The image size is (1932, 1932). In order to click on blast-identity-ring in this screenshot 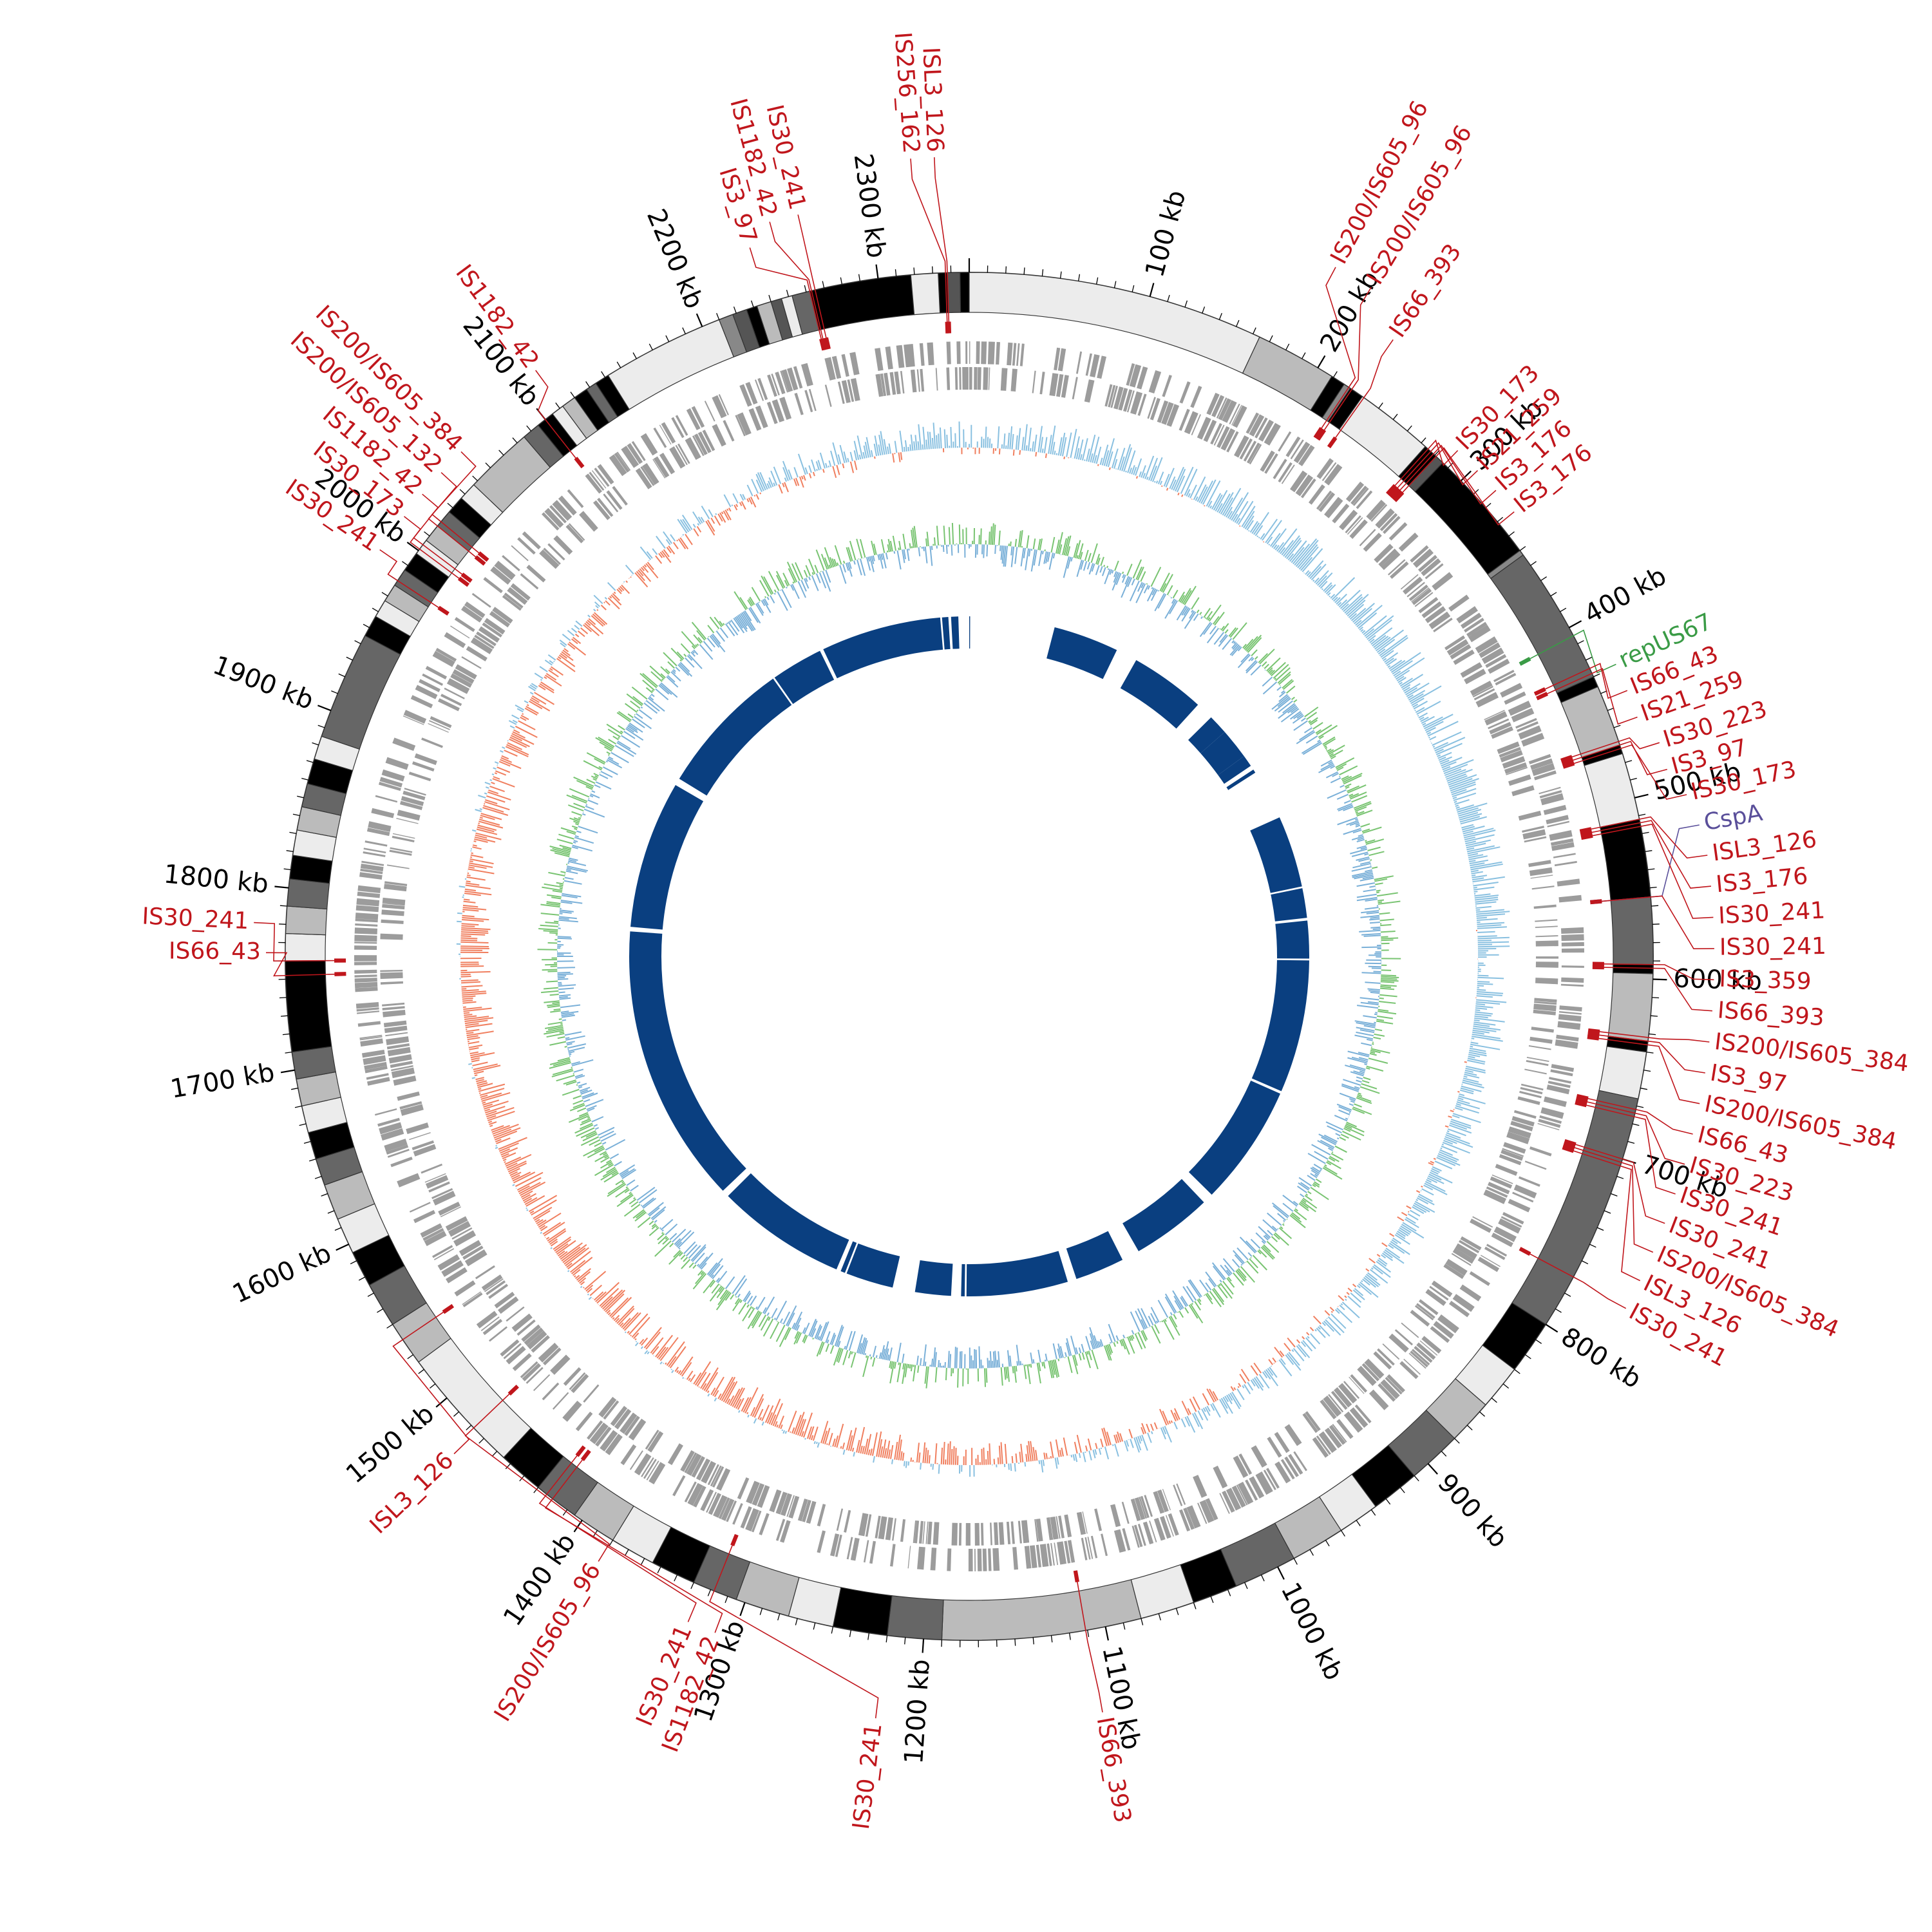, I will do `click(970, 956)`.